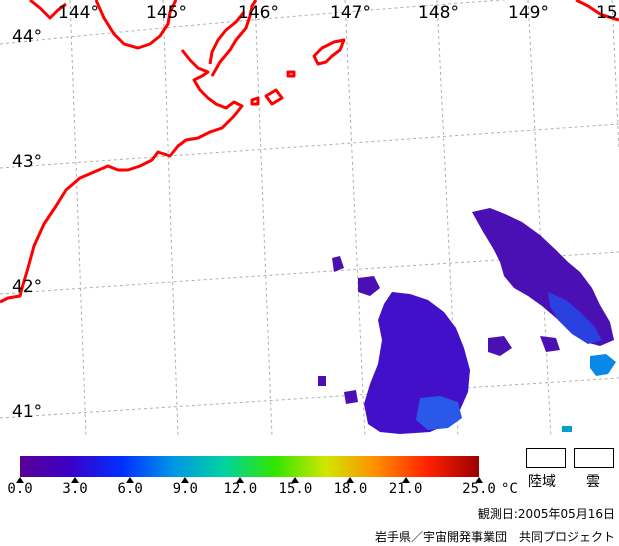 This screenshot has height=546, width=619. Describe the element at coordinates (255, 101) in the screenshot. I see `coastline-habomai-b` at that location.